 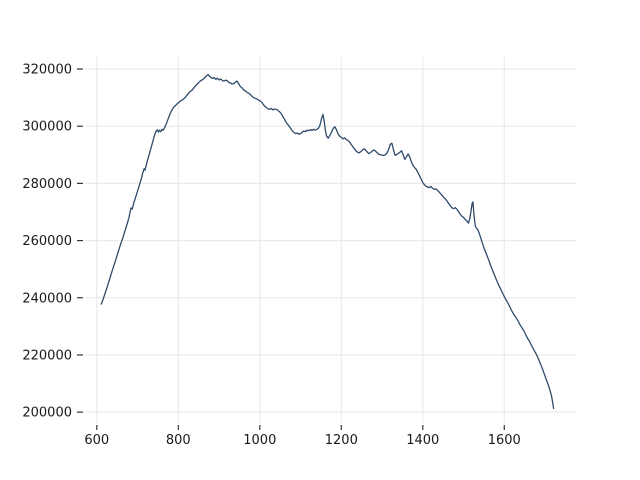 What do you see at coordinates (47, 184) in the screenshot?
I see `y-tick-label: 280000` at bounding box center [47, 184].